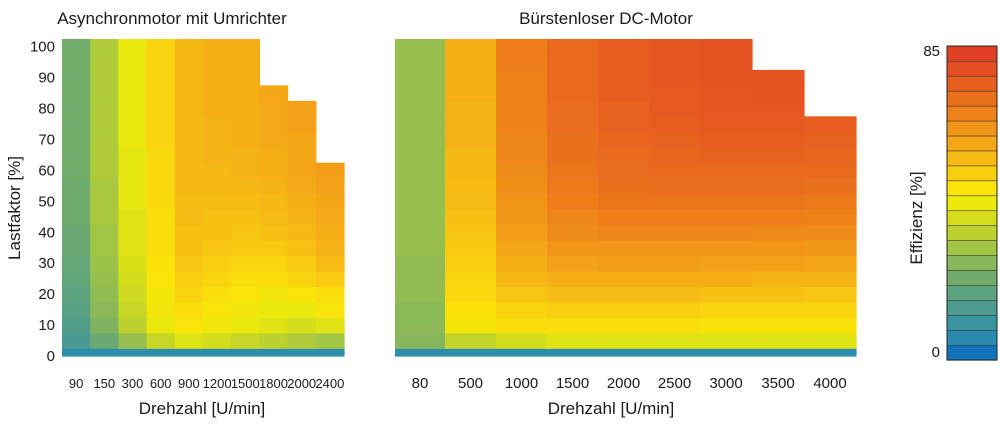 The width and height of the screenshot is (1000, 425). Describe the element at coordinates (777, 383) in the screenshot. I see `x-tick-label: 3500` at that location.